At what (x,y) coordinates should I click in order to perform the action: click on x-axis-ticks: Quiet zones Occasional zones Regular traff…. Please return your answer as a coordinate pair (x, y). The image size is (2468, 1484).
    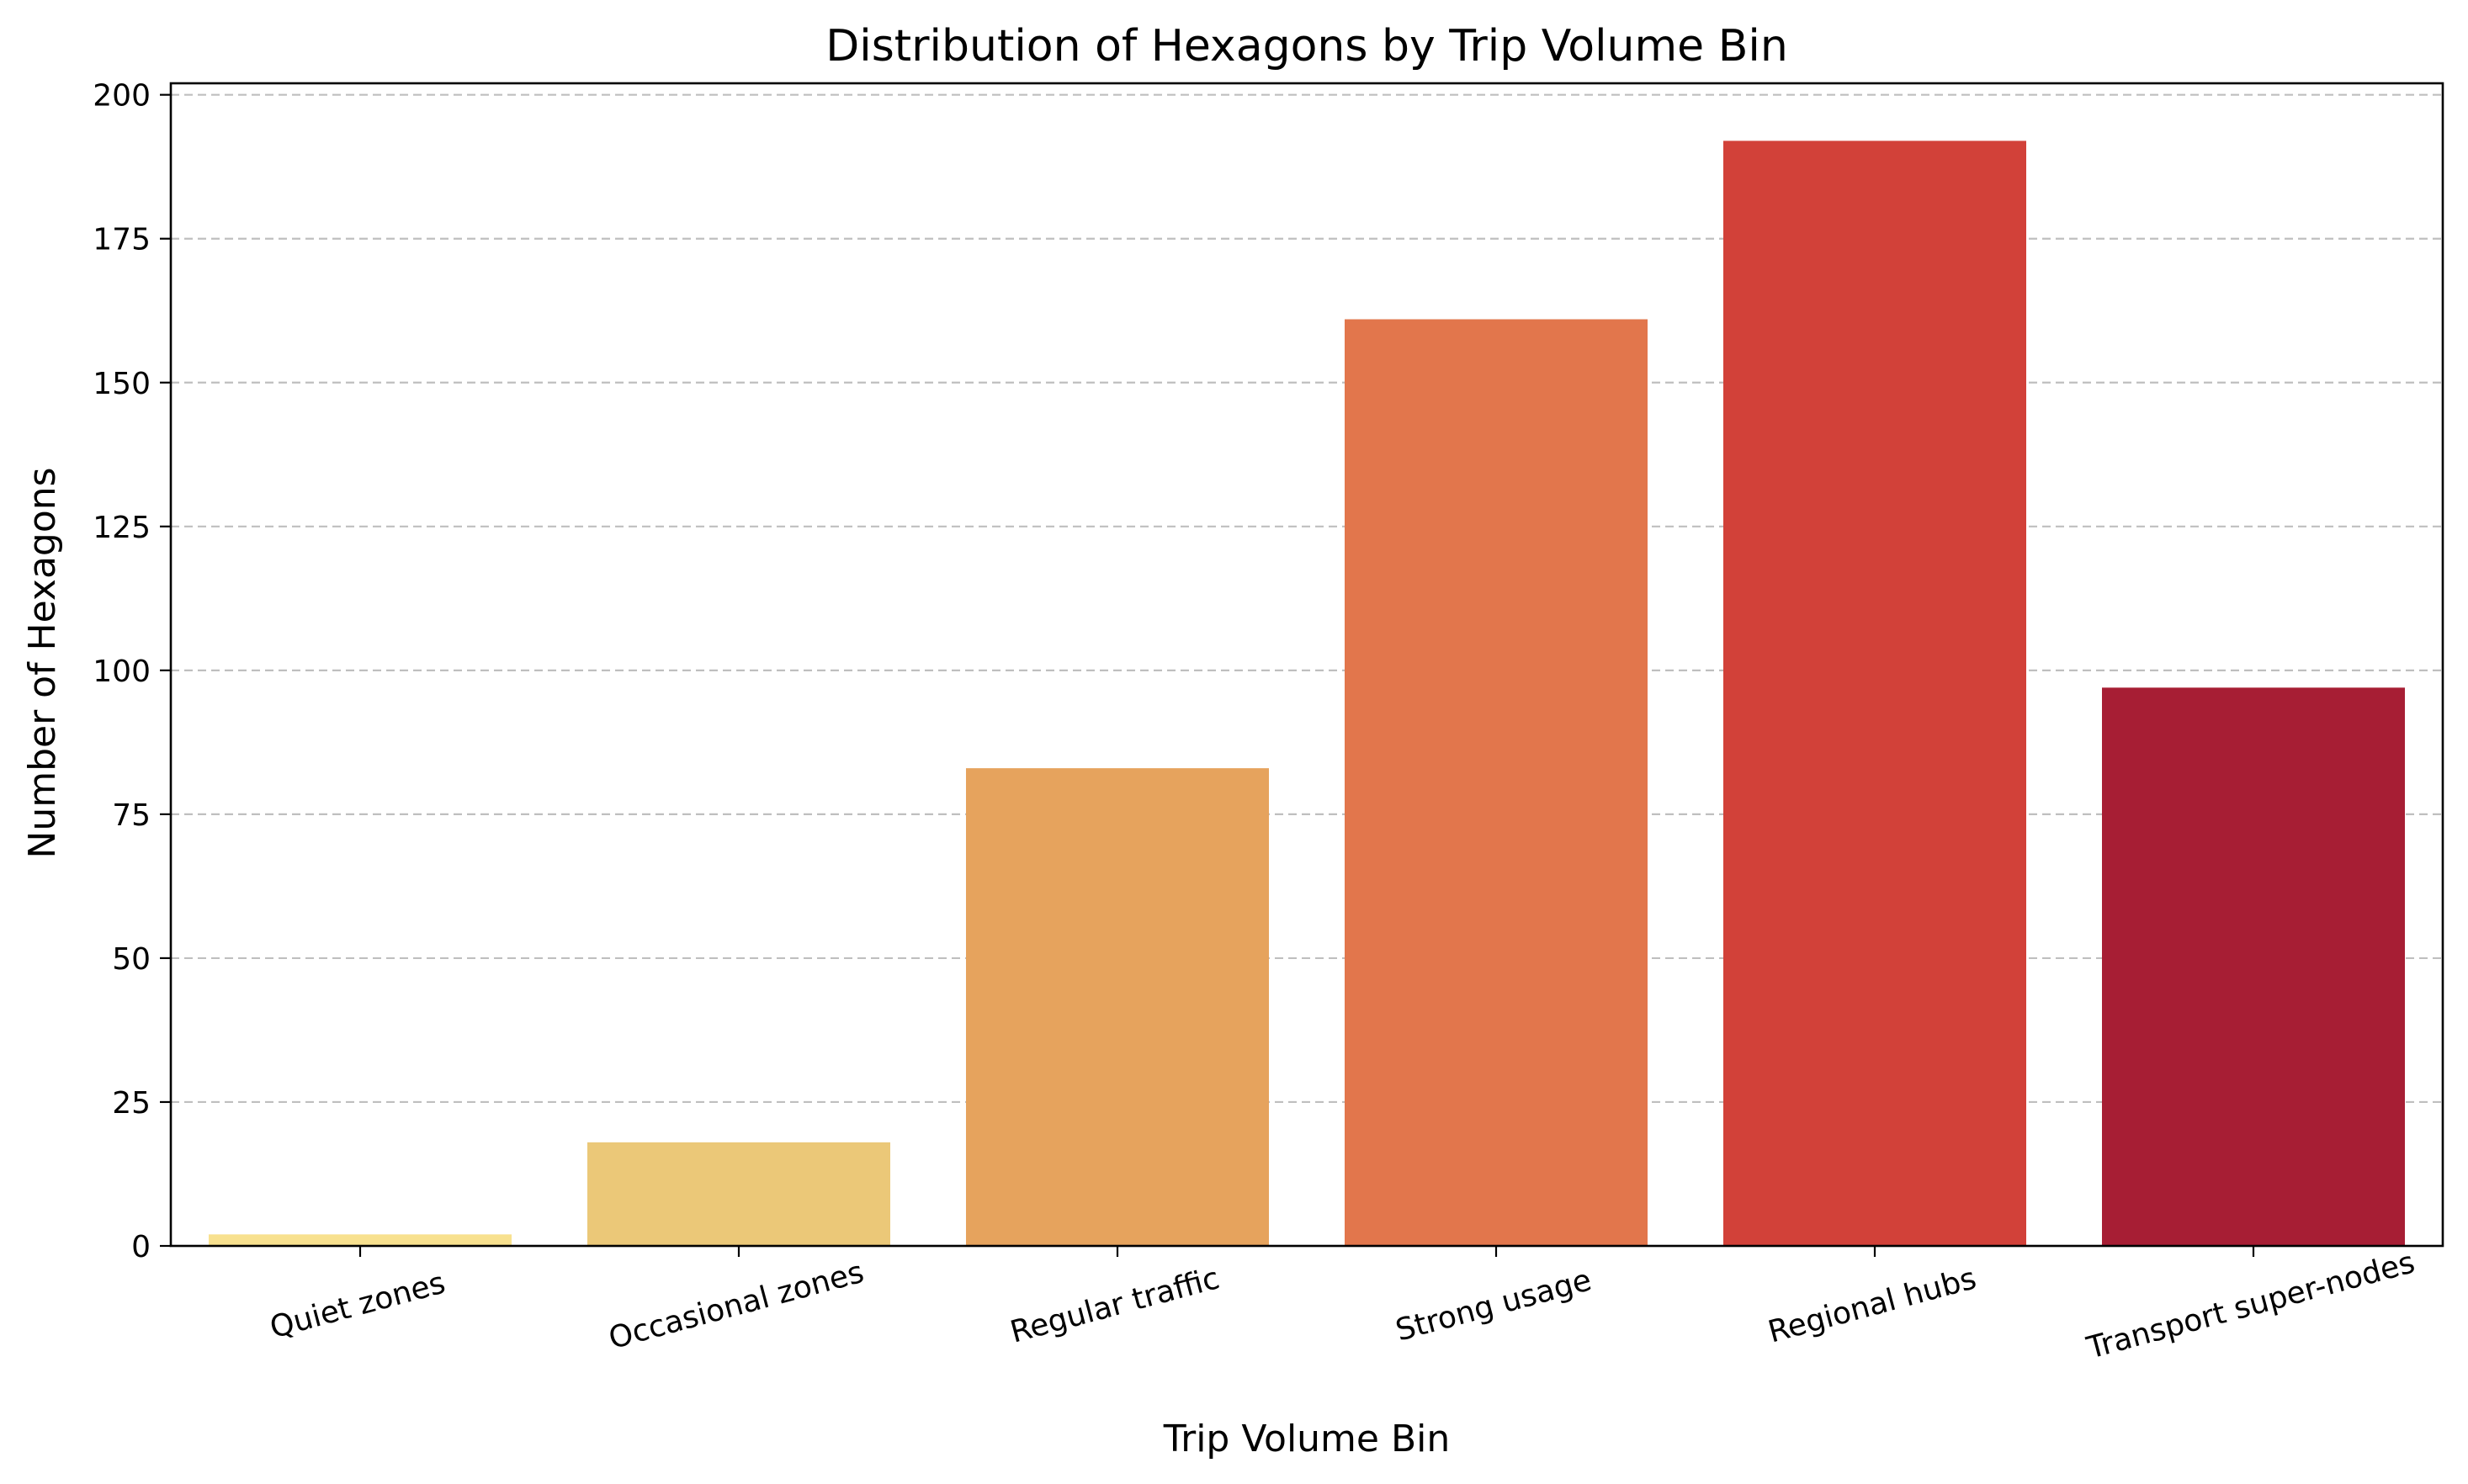
    Looking at the image, I should click on (1342, 1305).